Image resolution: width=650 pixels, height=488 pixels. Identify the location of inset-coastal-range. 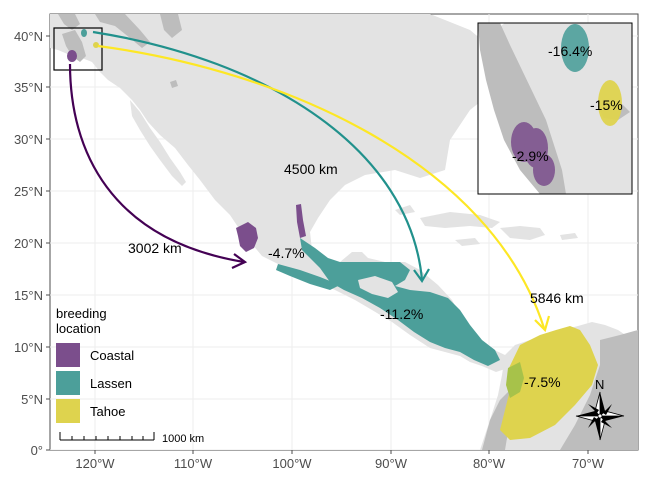
(533, 154).